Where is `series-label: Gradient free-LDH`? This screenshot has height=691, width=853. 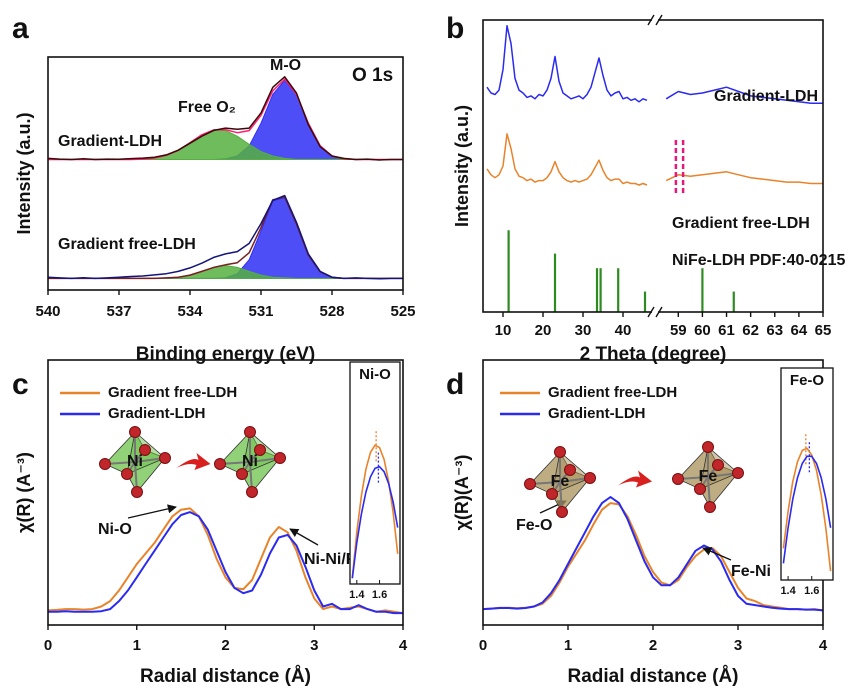 series-label: Gradient free-LDH is located at coordinates (741, 223).